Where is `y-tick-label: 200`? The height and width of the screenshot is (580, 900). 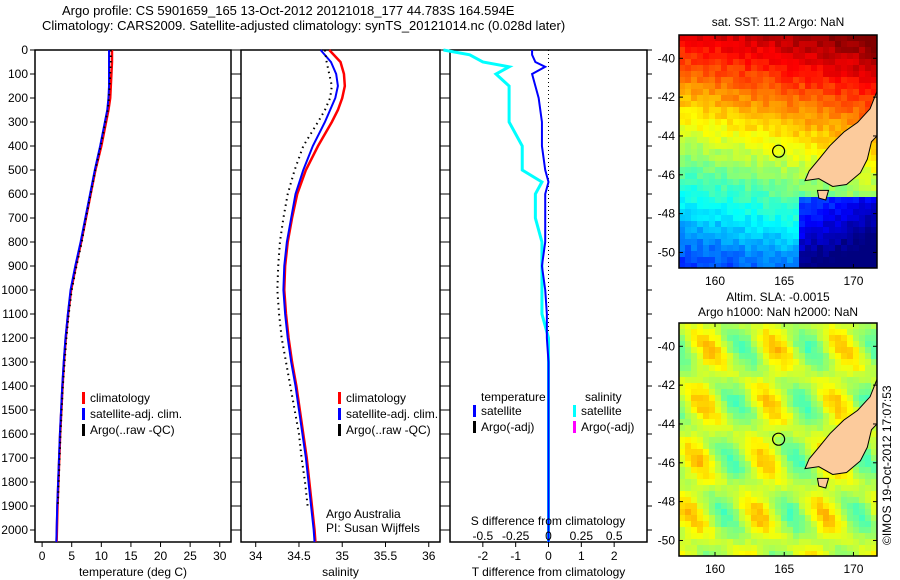 y-tick-label: 200 is located at coordinates (18, 98).